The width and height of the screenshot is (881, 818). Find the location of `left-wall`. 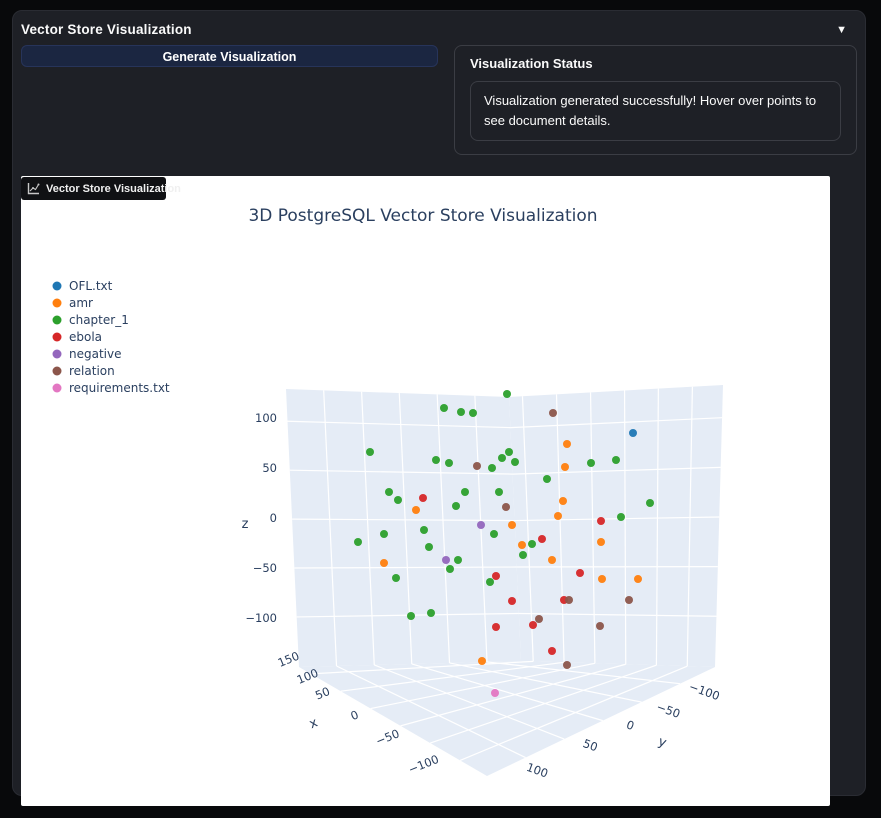

left-wall is located at coordinates (403, 528).